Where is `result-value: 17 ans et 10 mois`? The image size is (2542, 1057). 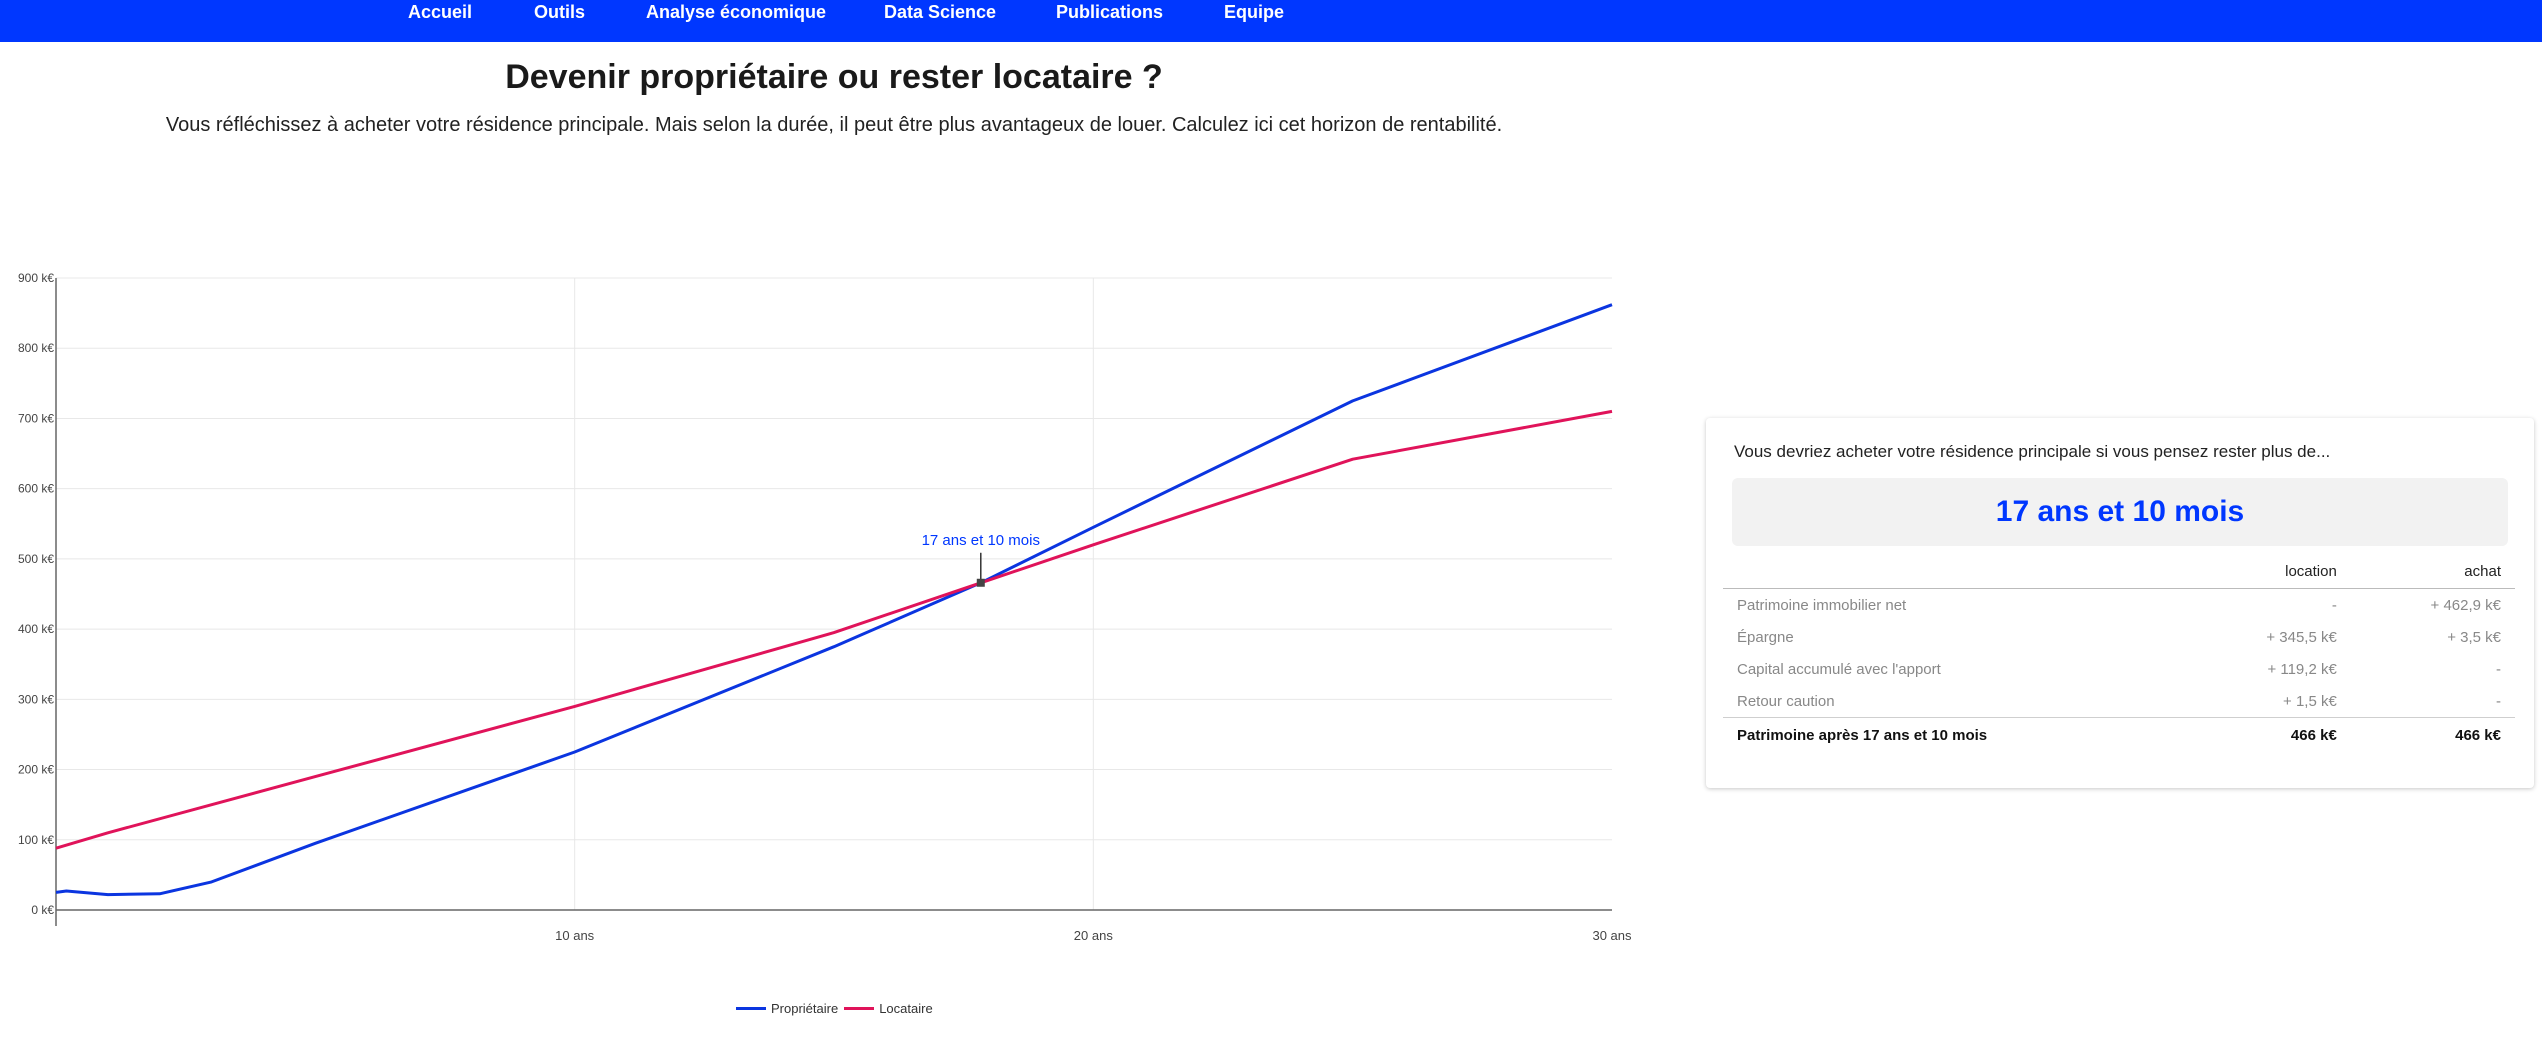 result-value: 17 ans et 10 mois is located at coordinates (2120, 511).